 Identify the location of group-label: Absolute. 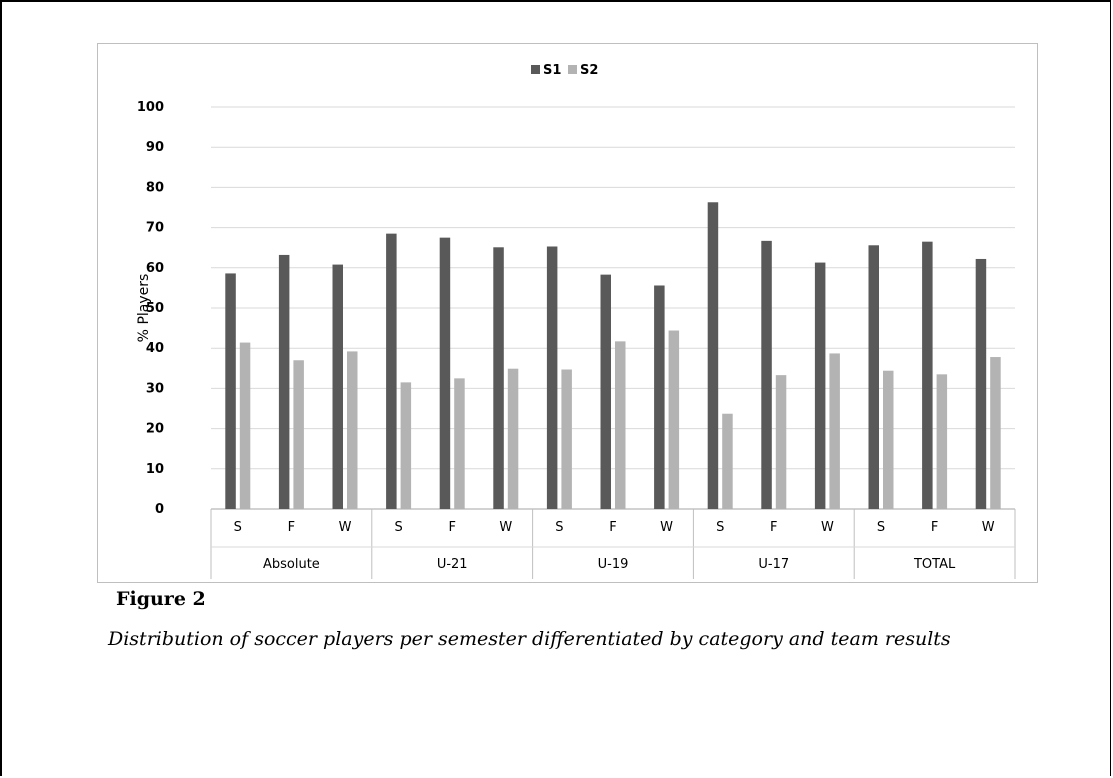
(291, 564).